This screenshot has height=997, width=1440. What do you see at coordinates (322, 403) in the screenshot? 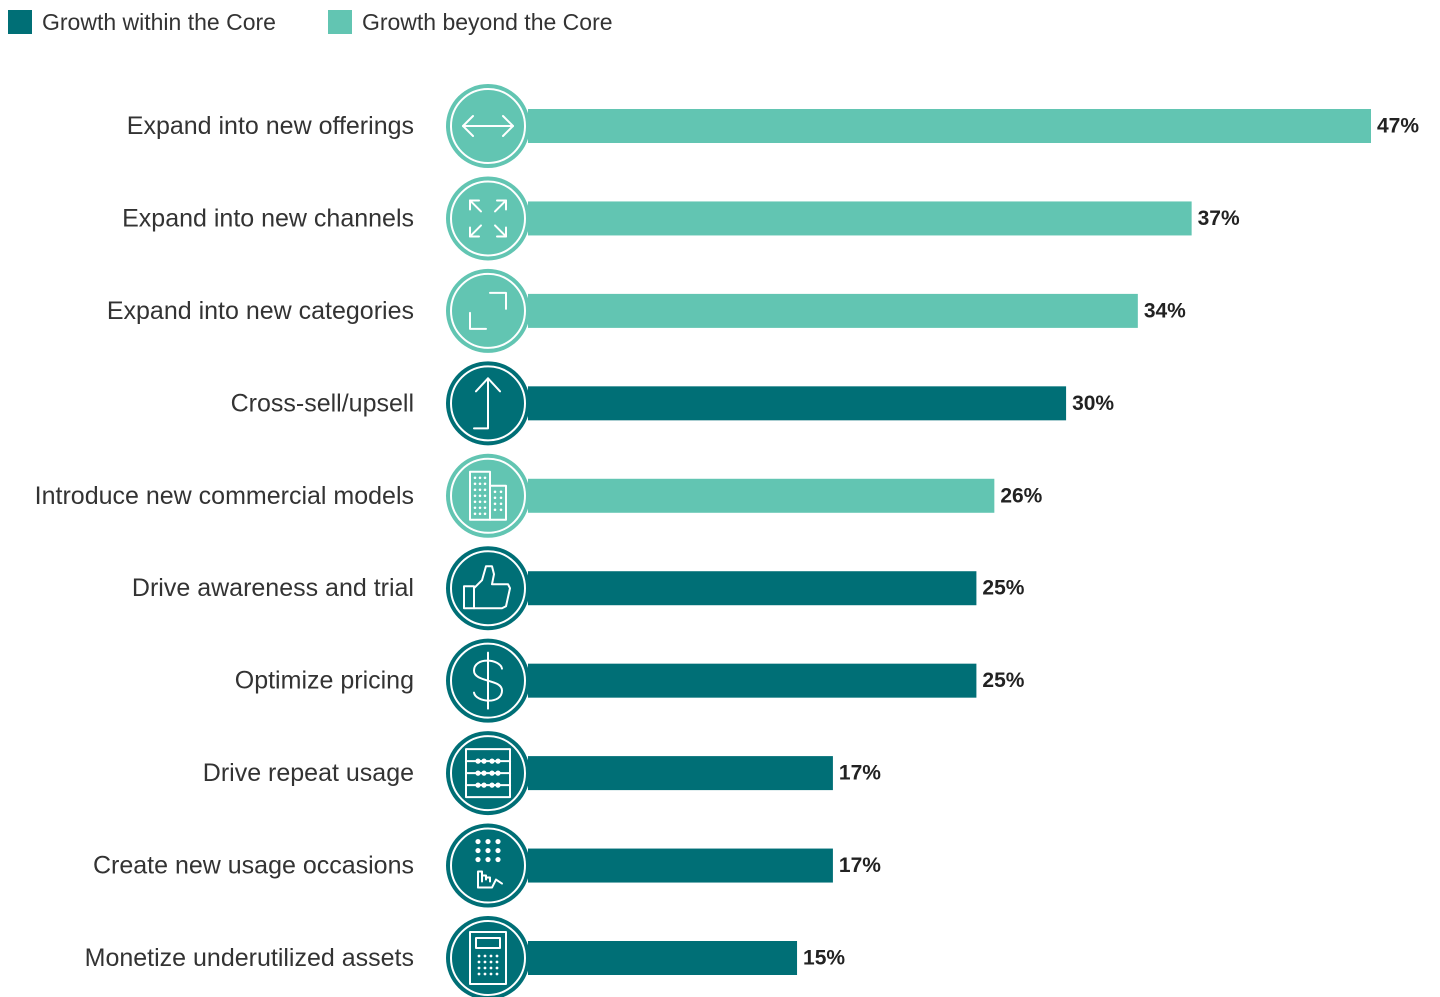
I see `category-label: Cross-sell/upsell` at bounding box center [322, 403].